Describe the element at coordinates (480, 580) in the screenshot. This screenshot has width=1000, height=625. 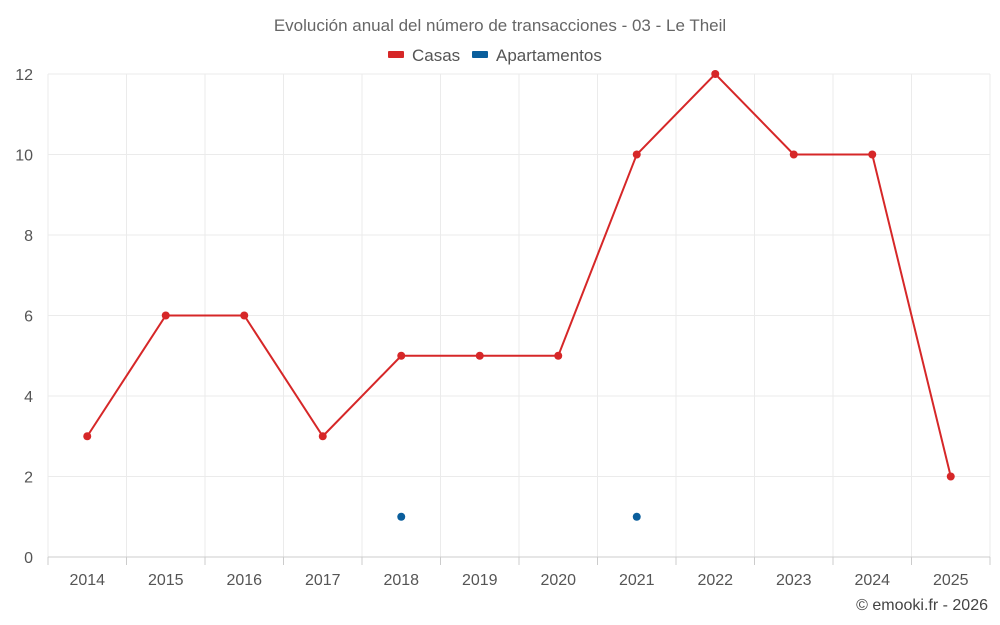
I see `x-tick-label: 2019` at that location.